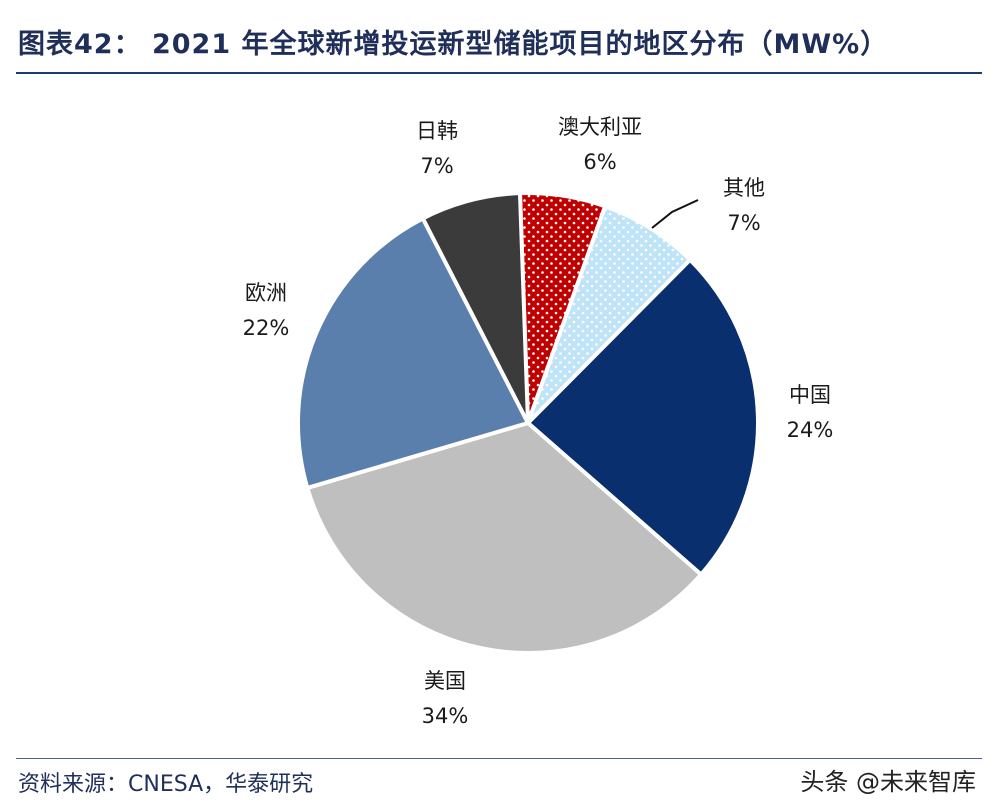  What do you see at coordinates (744, 188) in the screenshot?
I see `slice-label-name: 其他` at bounding box center [744, 188].